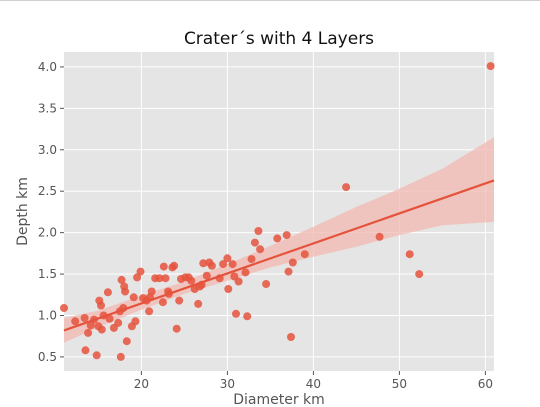 The image size is (540, 407). I want to click on y-axis-label: Depth km, so click(23, 211).